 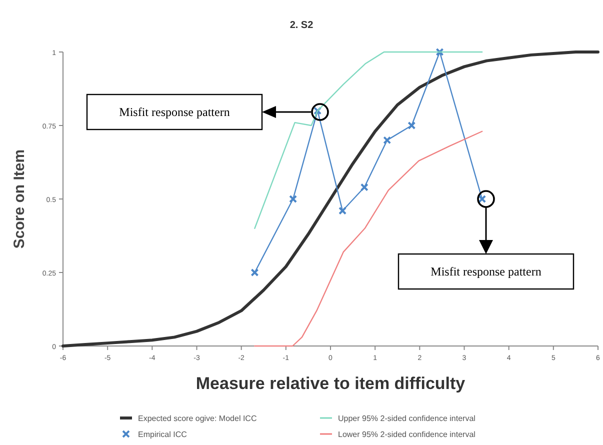 What do you see at coordinates (331, 383) in the screenshot?
I see `x-axis-title: Measure relative to item difficulty` at bounding box center [331, 383].